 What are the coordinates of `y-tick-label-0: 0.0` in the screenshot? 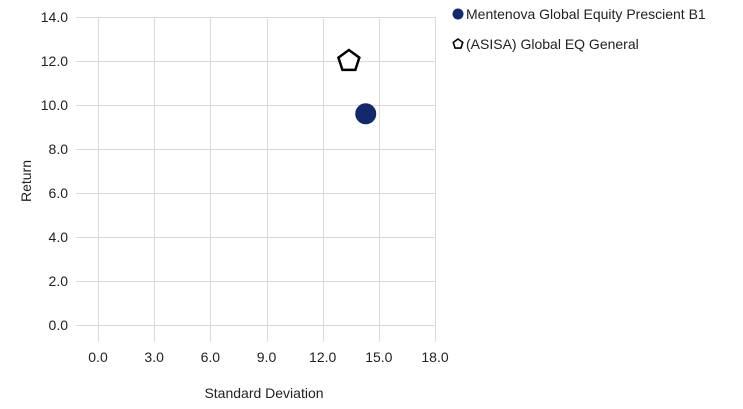 It's located at (59, 325).